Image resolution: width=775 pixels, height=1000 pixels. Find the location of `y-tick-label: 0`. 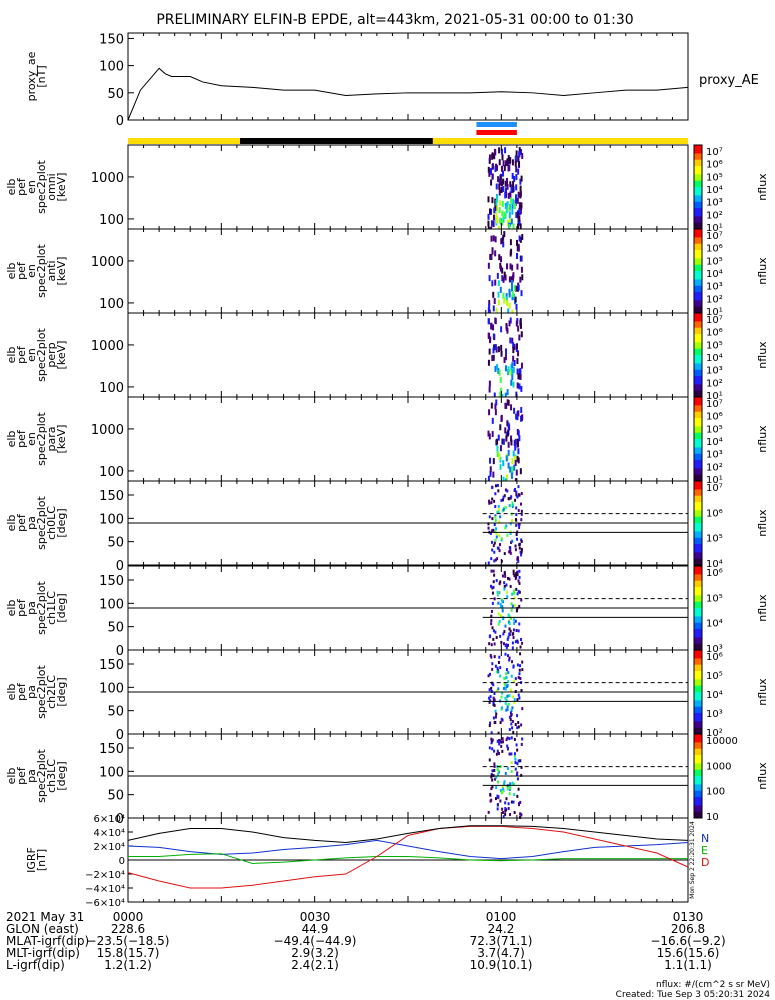

y-tick-label: 0 is located at coordinates (122, 861).